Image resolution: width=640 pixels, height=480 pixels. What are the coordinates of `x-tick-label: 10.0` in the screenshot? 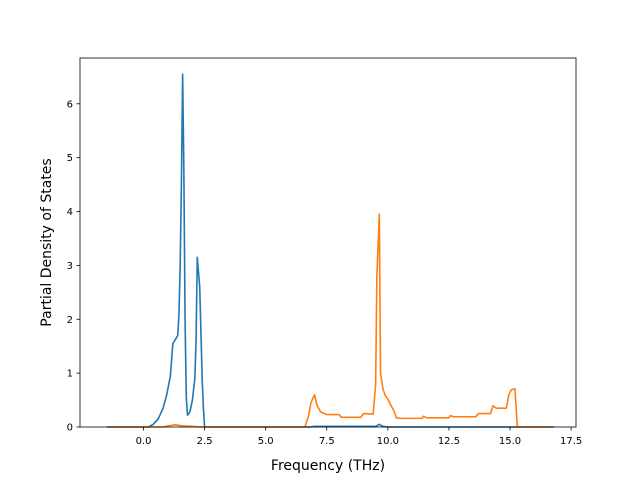 It's located at (388, 441).